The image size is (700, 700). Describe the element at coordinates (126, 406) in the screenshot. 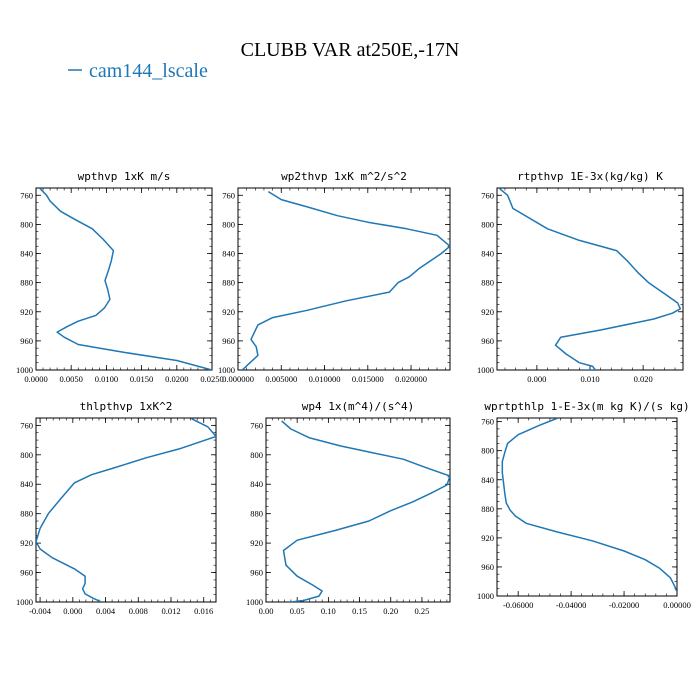

I see `subplot-title: thlpthvp 1xK^2` at that location.